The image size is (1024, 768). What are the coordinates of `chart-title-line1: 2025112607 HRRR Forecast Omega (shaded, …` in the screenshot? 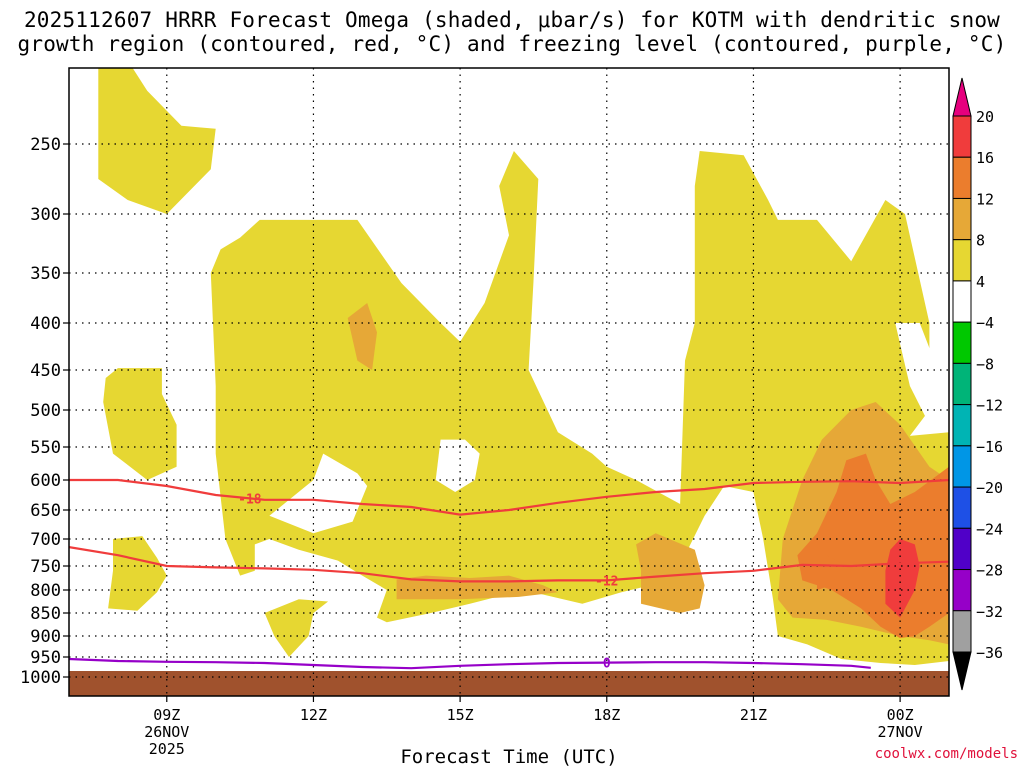 It's located at (512, 20).